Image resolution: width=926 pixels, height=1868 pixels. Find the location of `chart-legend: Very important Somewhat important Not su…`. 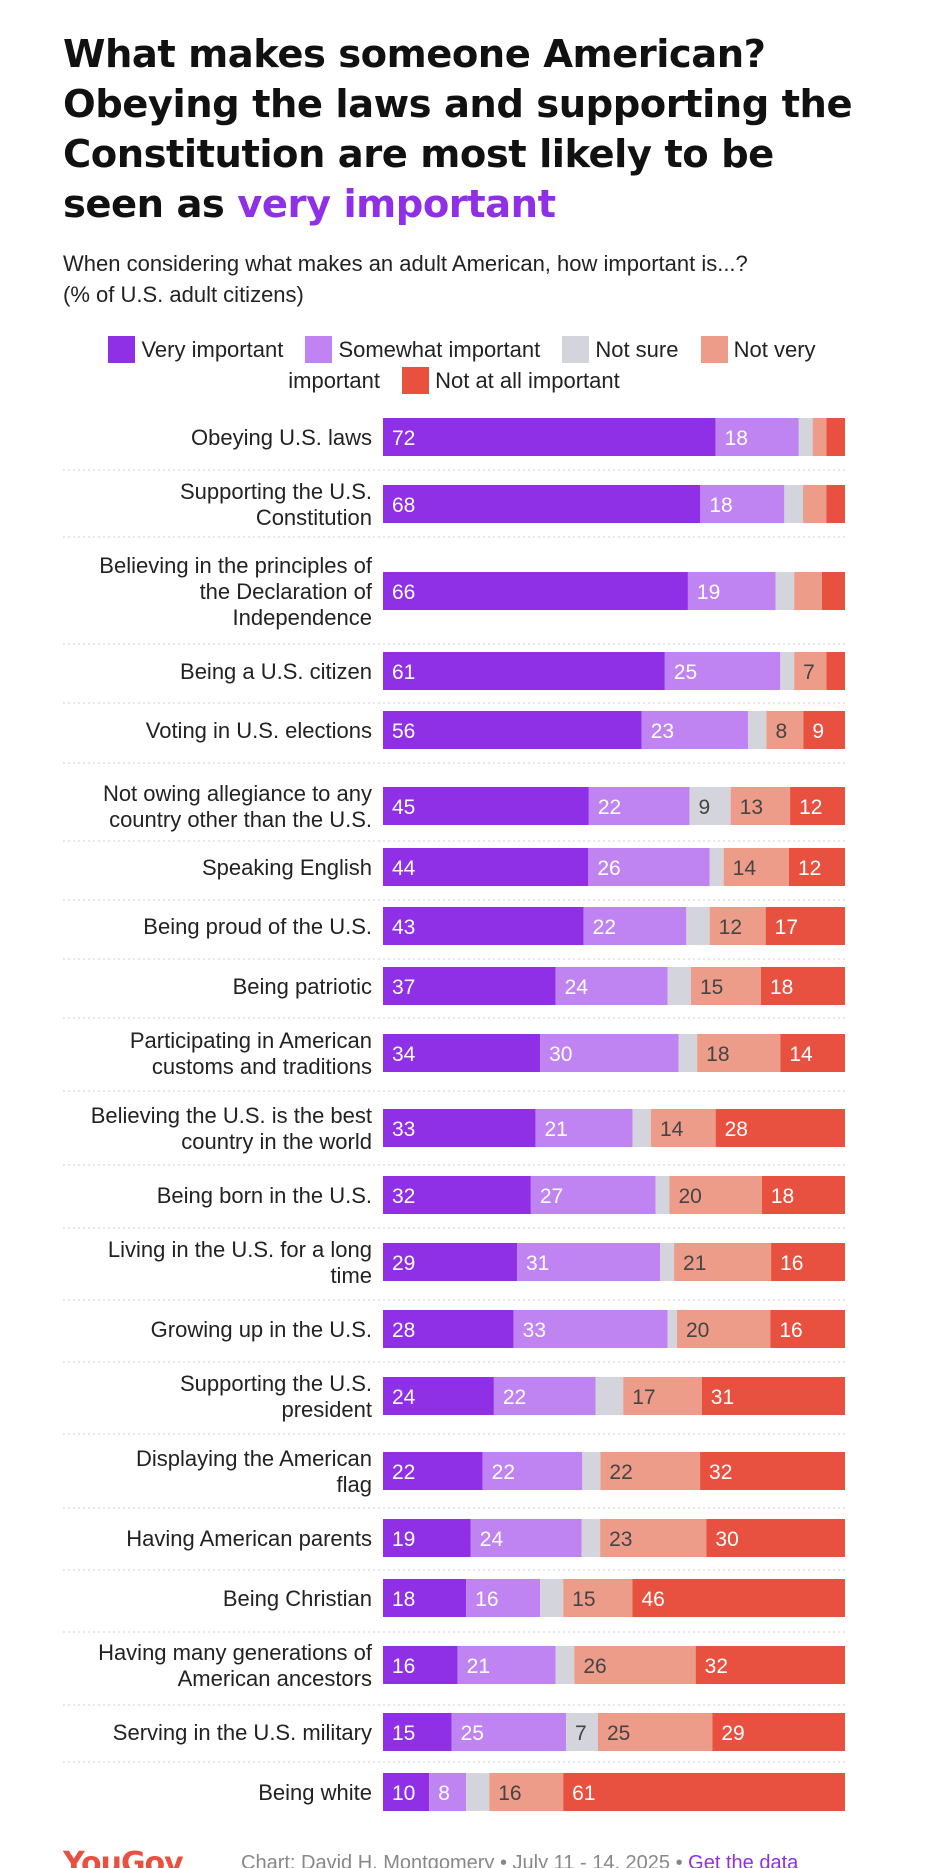

chart-legend: Very important Somewhat important Not su… is located at coordinates (458, 365).